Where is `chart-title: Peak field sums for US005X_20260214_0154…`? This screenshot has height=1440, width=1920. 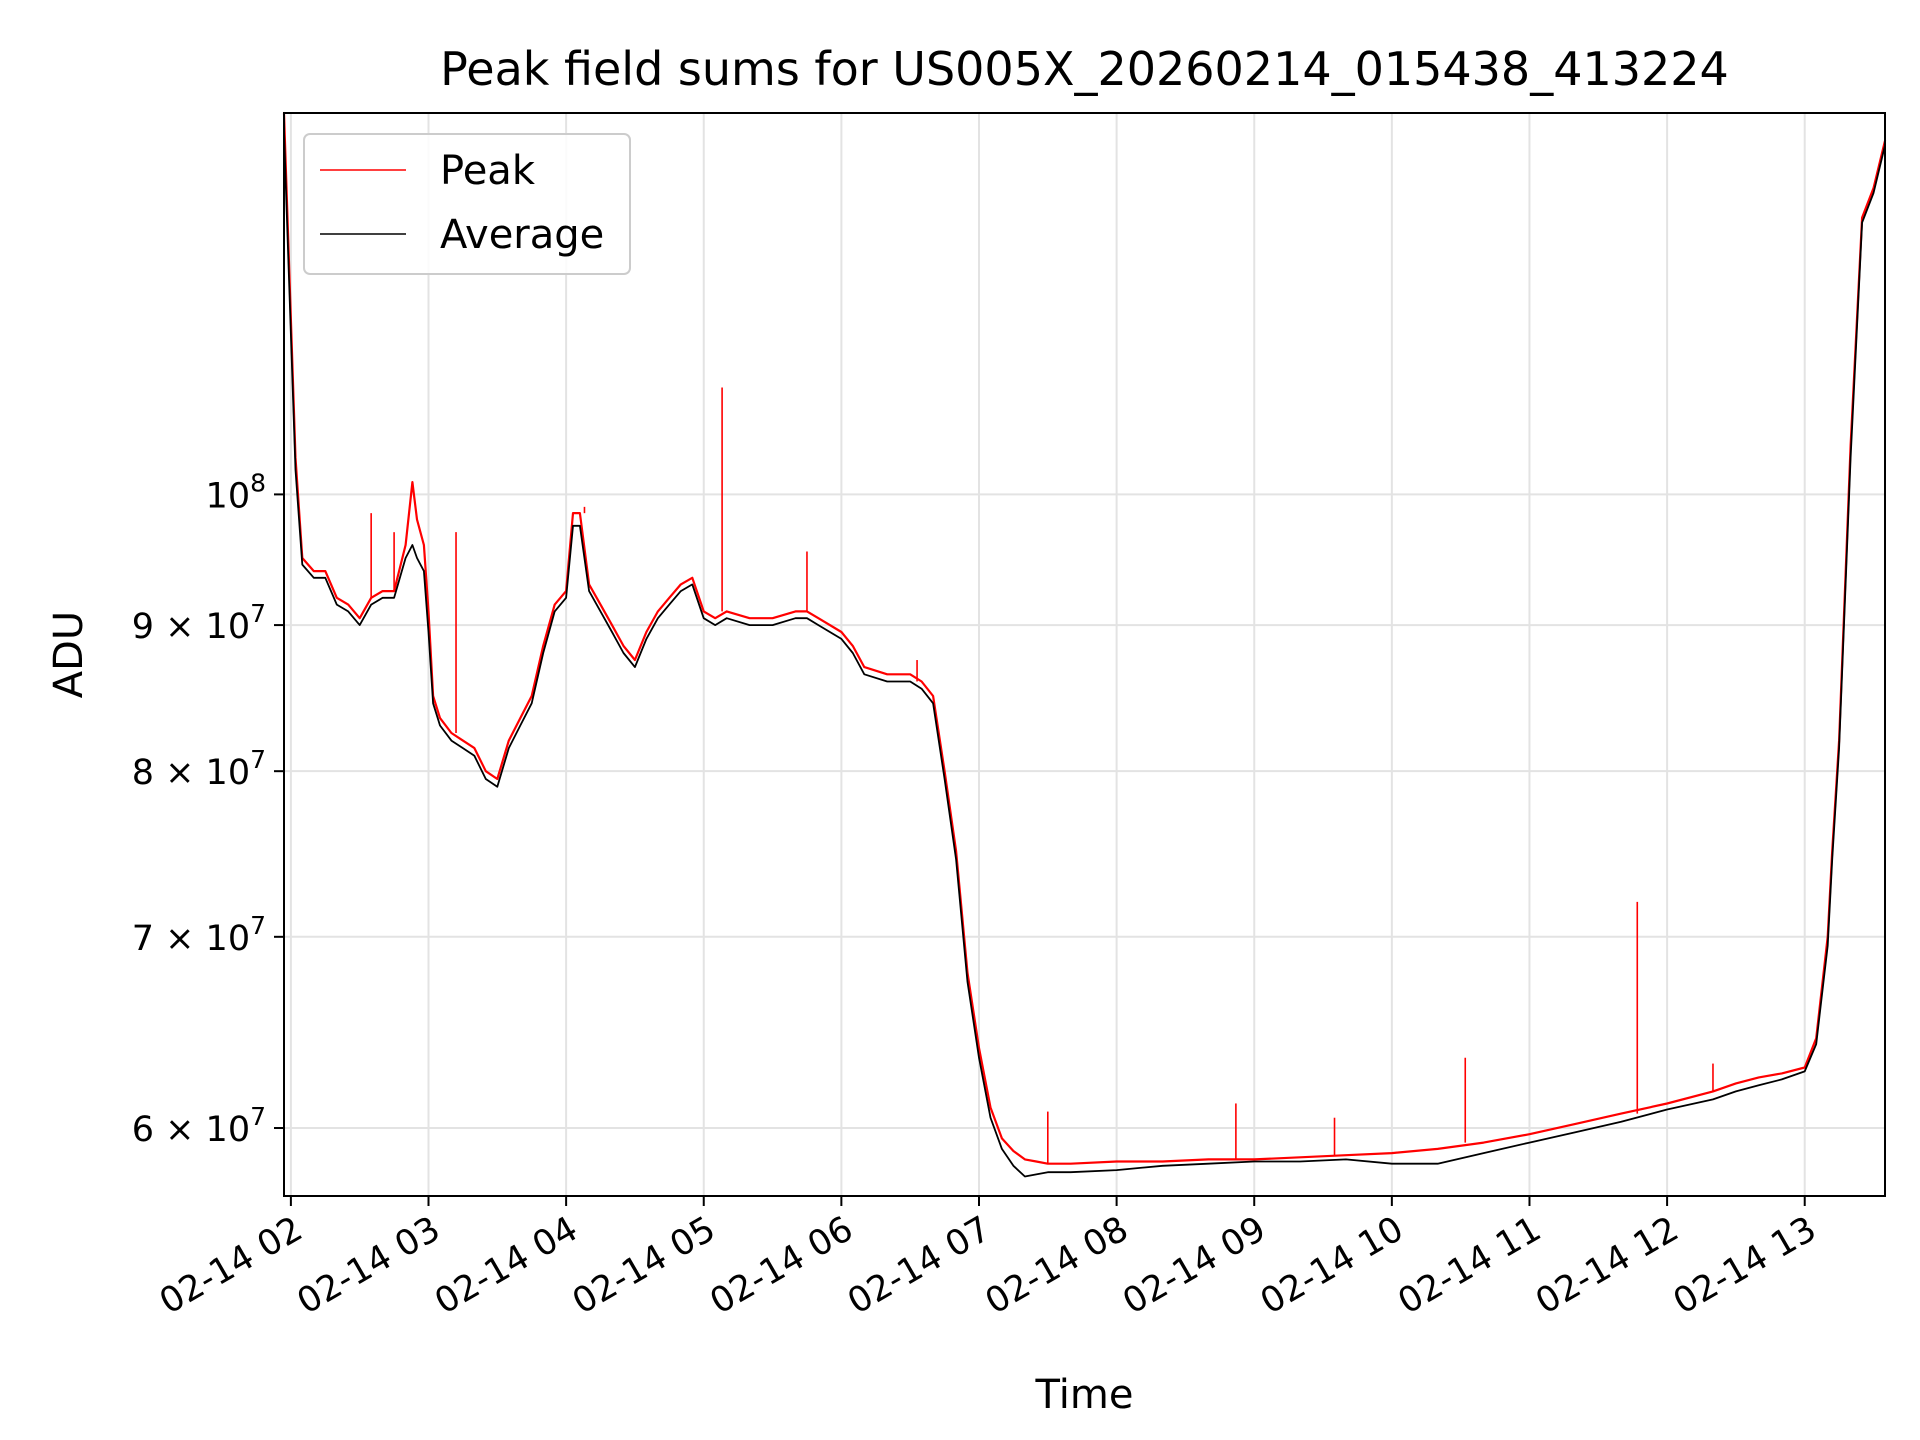
chart-title: Peak field sums for US005X_20260214_0154… is located at coordinates (1084, 69).